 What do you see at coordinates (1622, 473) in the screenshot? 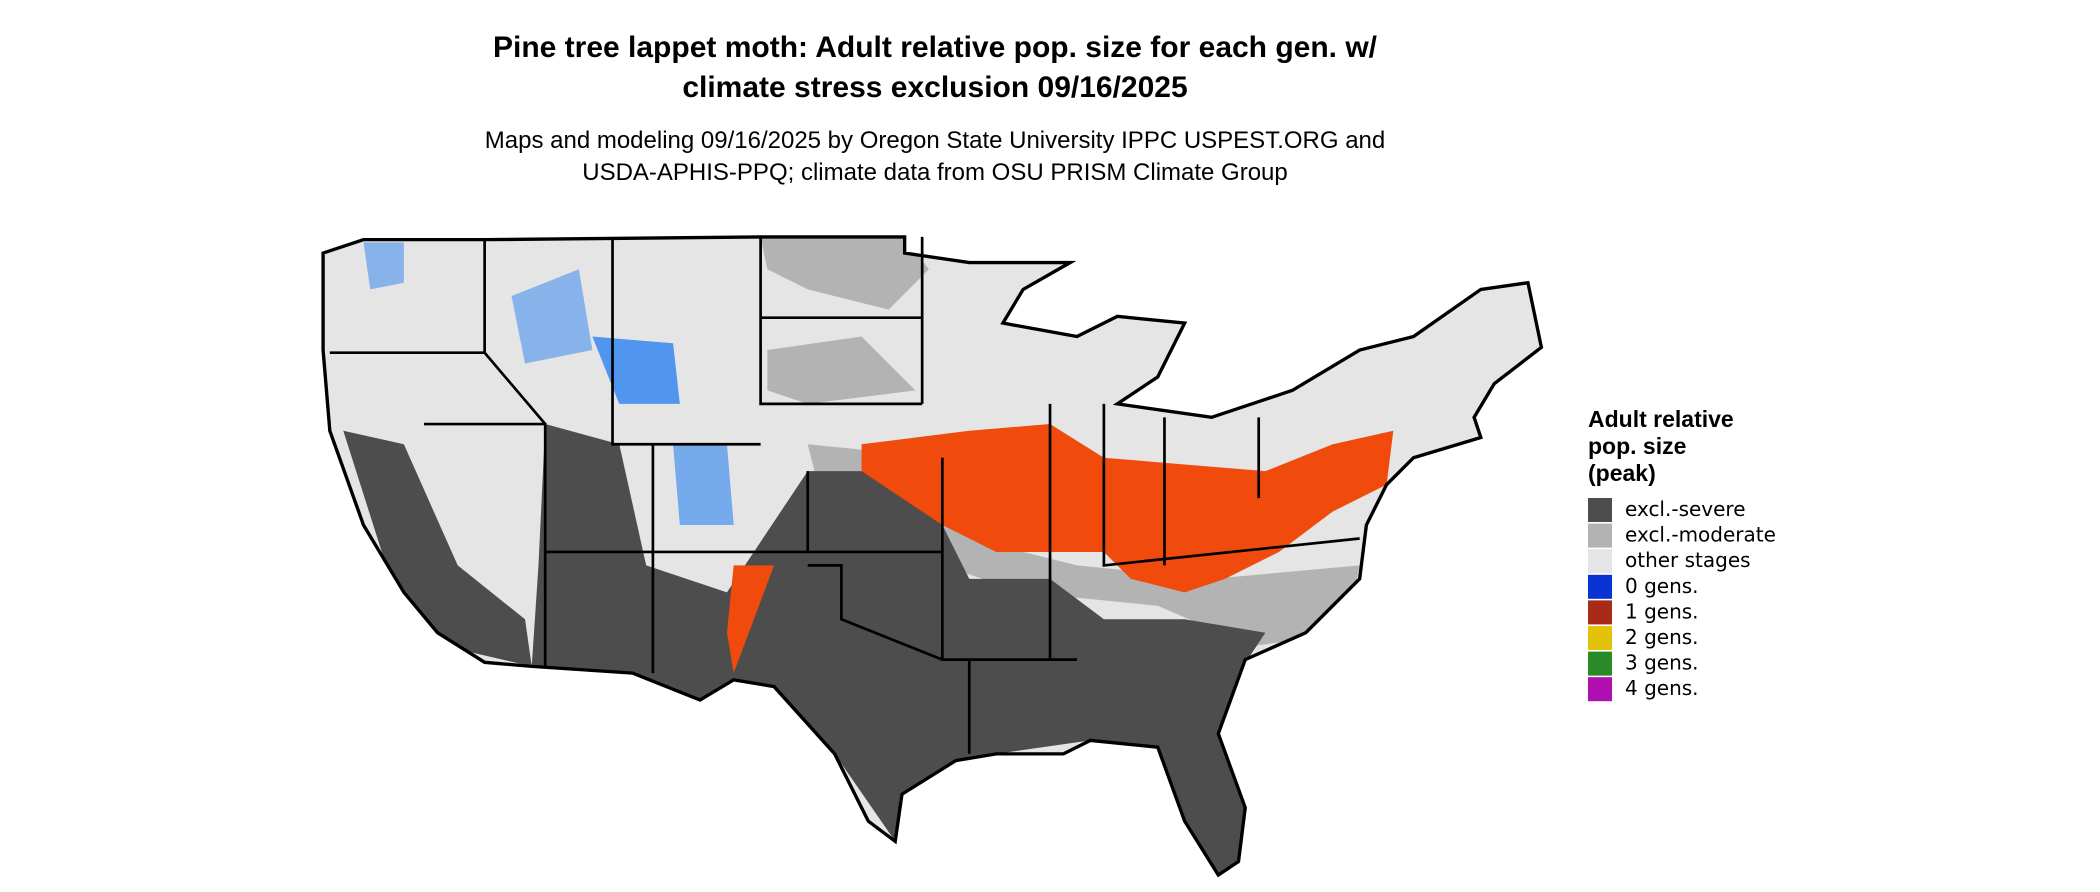
I see `legend-title: (peak)` at bounding box center [1622, 473].